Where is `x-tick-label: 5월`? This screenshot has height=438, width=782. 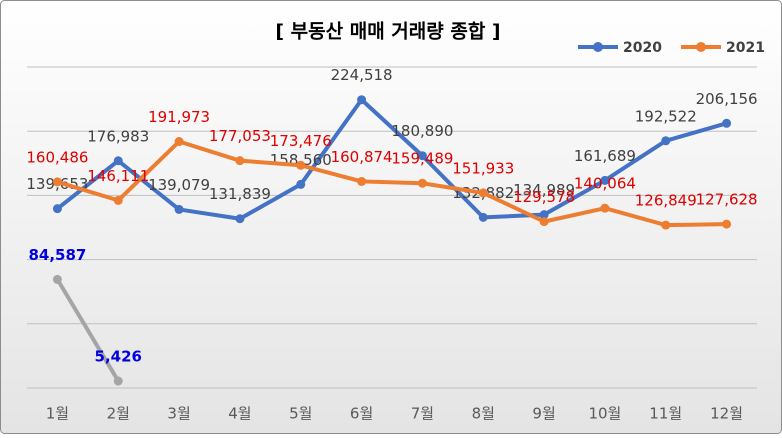 x-tick-label: 5월 is located at coordinates (300, 414).